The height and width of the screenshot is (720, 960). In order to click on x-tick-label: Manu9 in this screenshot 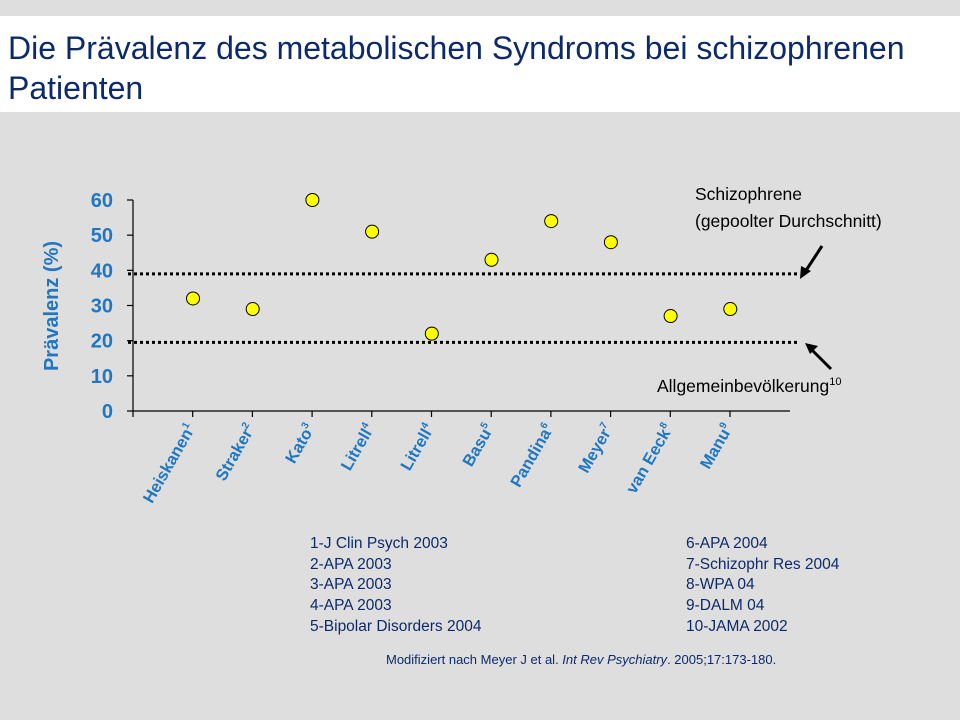, I will do `click(716, 446)`.